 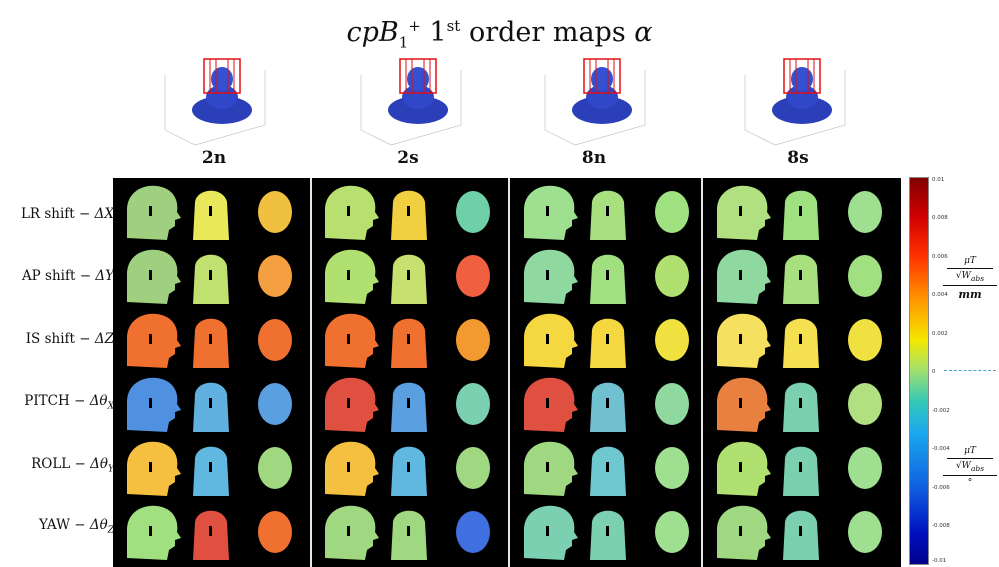 I want to click on row-label-is-shift: IS shift − ΔZ, so click(x=69, y=339).